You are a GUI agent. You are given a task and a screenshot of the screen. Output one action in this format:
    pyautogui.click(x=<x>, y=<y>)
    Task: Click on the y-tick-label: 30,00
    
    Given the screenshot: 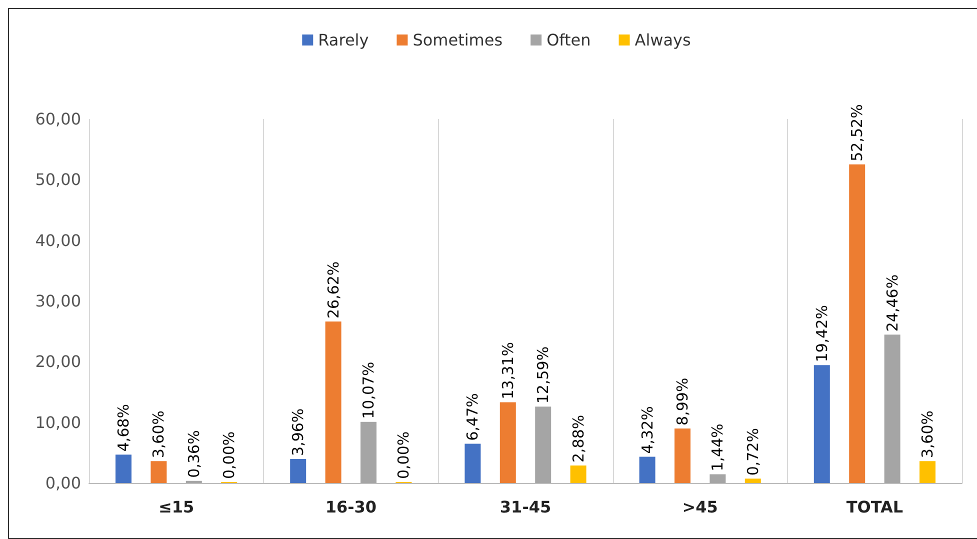 What is the action you would take?
    pyautogui.click(x=58, y=301)
    